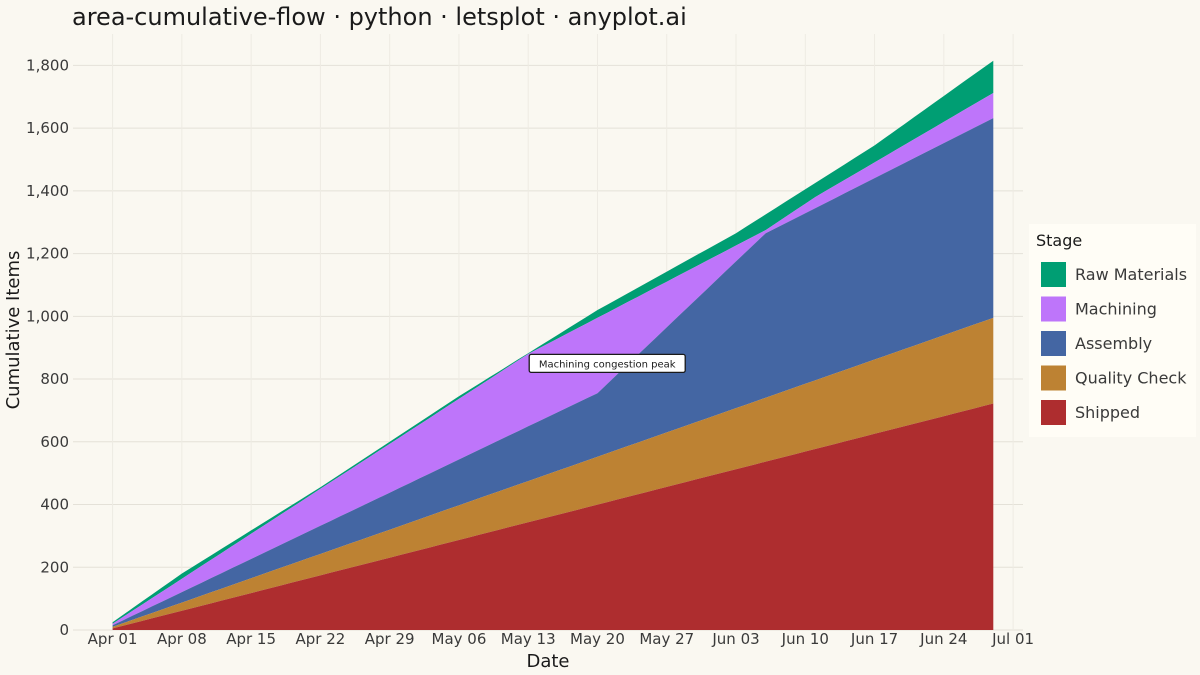 This screenshot has height=675, width=1200. I want to click on x-tick-label: May 20, so click(597, 639).